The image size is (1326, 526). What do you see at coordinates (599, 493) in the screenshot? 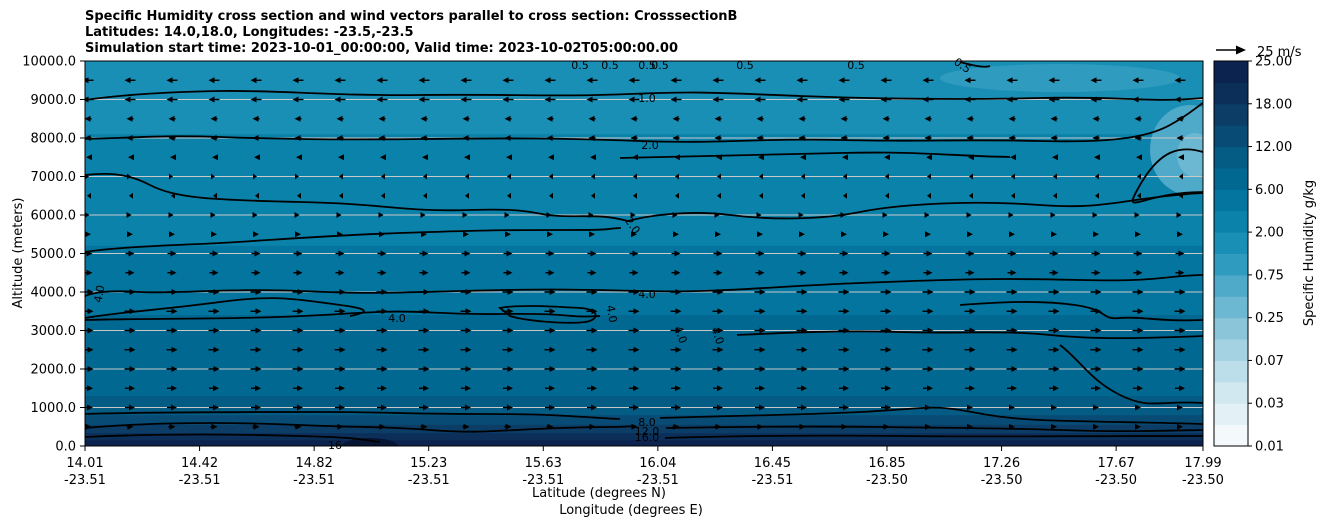
I see `x-axis-label-lat: Latitude (degrees N)` at bounding box center [599, 493].